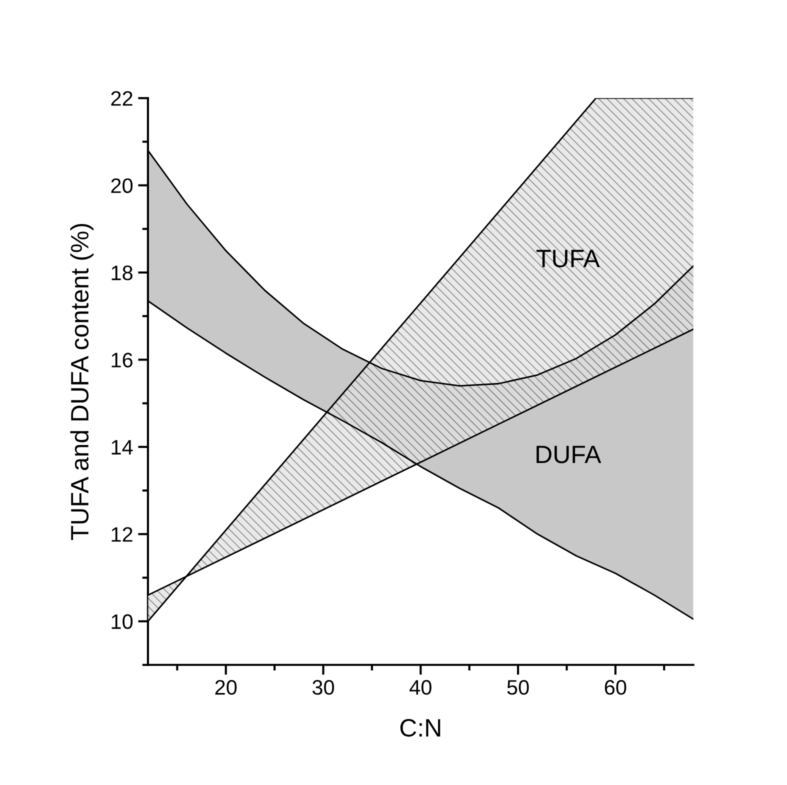 The width and height of the screenshot is (787, 785). I want to click on x-tick-label: 20, so click(226, 687).